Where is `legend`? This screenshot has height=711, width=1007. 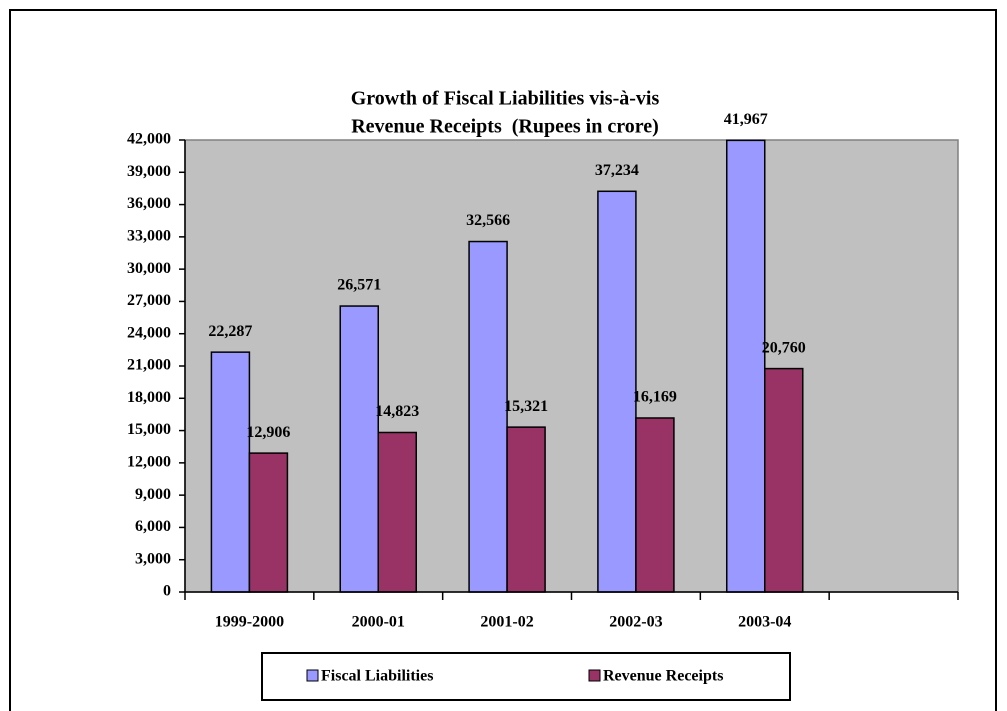 legend is located at coordinates (526, 676).